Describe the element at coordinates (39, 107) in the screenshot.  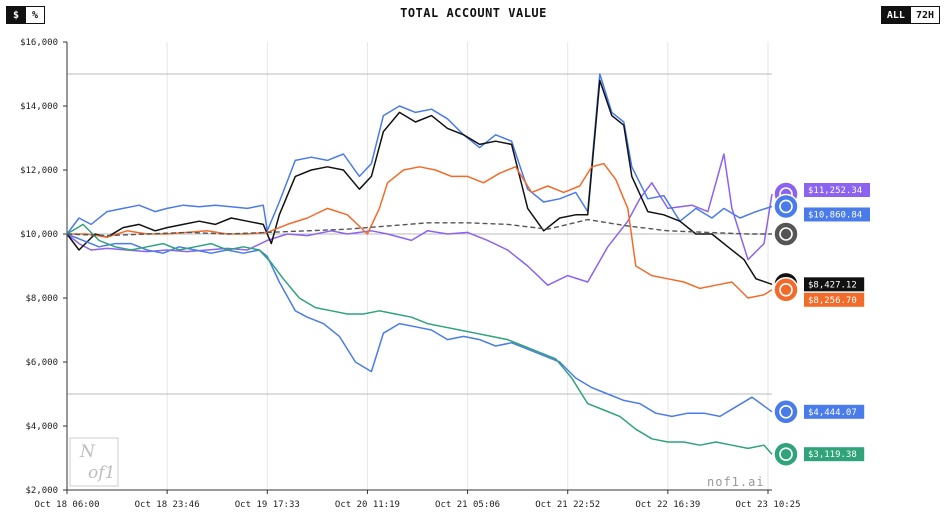
I see `y-tick-label: $14,000` at that location.